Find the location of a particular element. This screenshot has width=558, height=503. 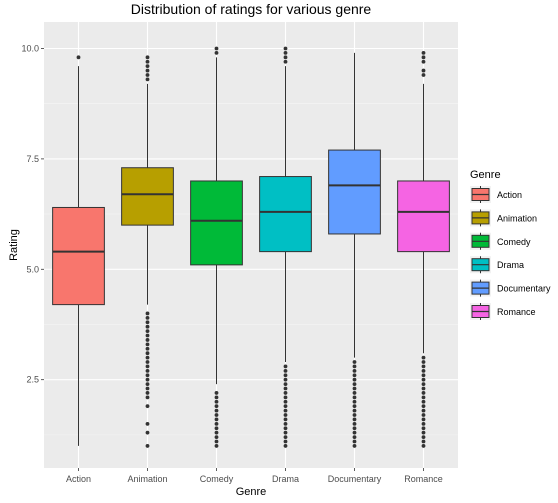

legend-item-animation: Animation is located at coordinates (503, 218).